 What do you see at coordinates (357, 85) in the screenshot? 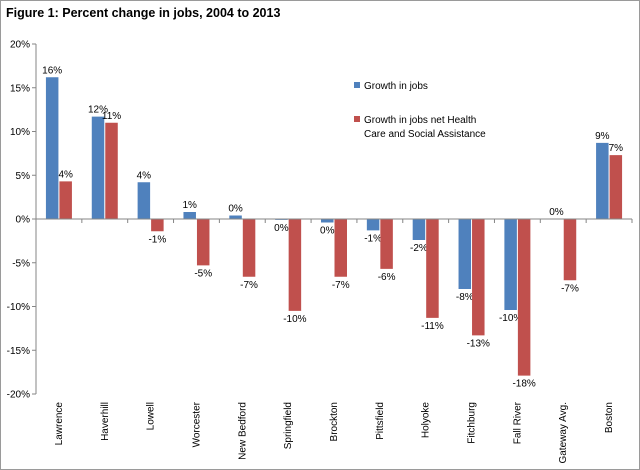
I see `legend-swatch-growth-in-jobs` at bounding box center [357, 85].